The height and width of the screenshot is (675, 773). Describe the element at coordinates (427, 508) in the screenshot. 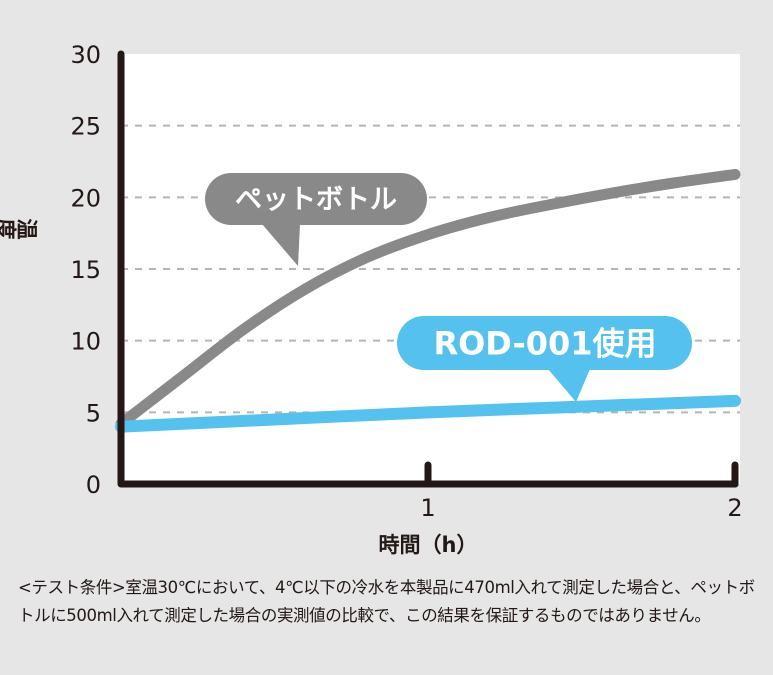

I see `x-tick-label: 1` at that location.